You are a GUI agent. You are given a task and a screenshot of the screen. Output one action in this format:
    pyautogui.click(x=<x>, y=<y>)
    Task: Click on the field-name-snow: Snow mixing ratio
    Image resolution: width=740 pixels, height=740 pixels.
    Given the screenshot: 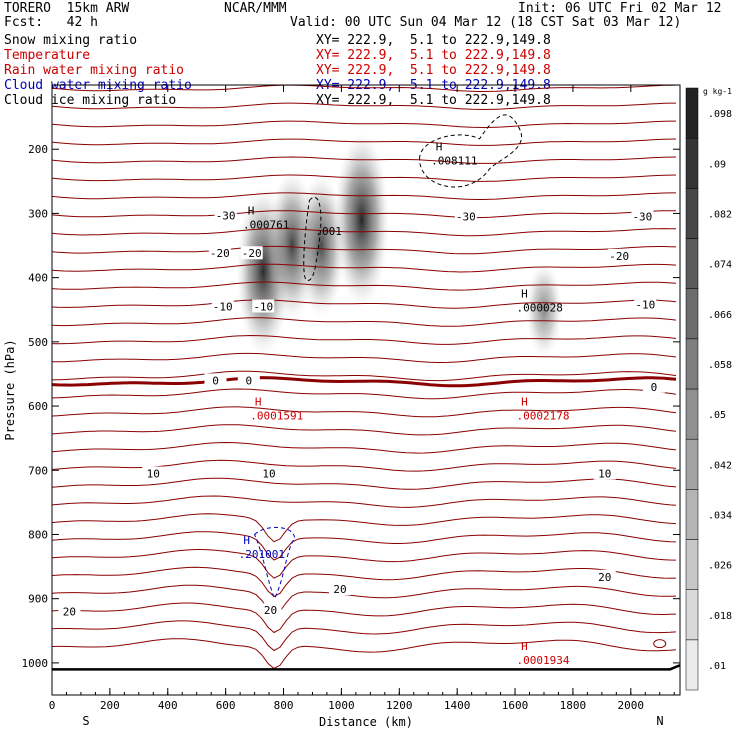 What is the action you would take?
    pyautogui.click(x=71, y=40)
    